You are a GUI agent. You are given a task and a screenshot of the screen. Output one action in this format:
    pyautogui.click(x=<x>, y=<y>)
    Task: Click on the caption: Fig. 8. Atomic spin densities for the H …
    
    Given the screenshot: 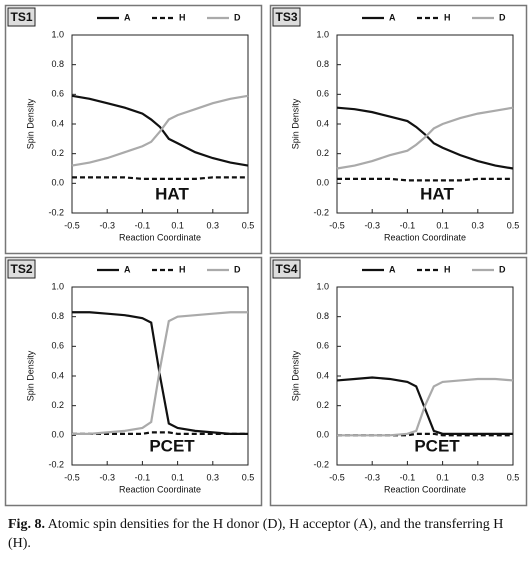 What is the action you would take?
    pyautogui.click(x=265, y=534)
    